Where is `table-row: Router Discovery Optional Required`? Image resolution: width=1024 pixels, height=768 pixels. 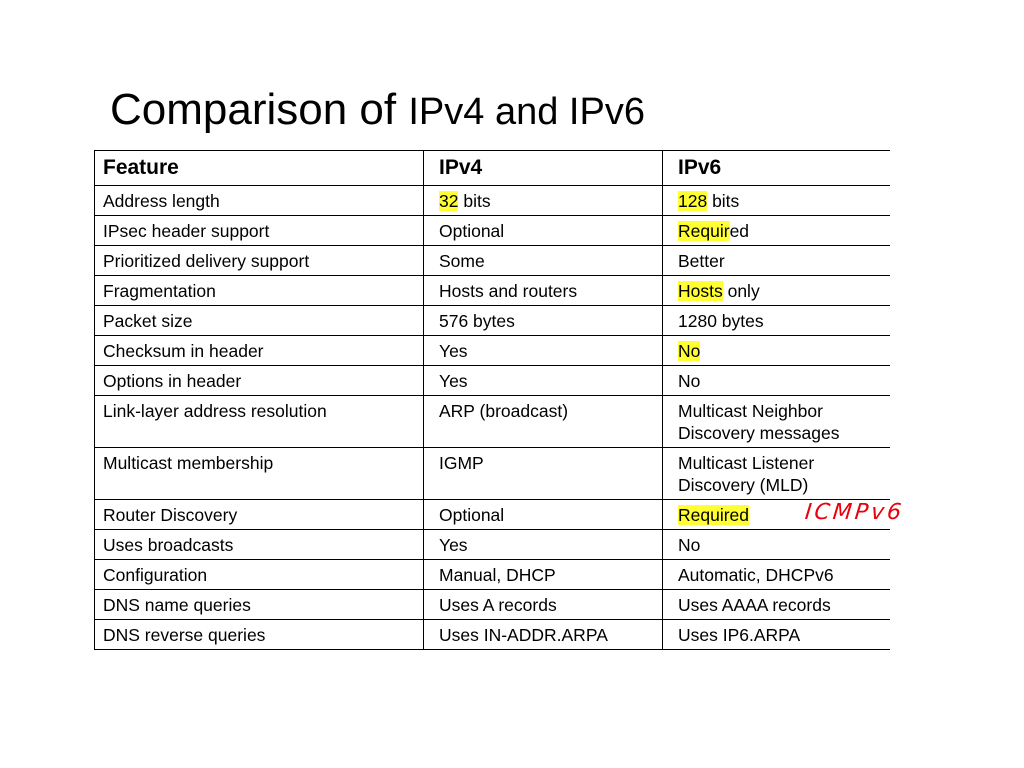
table-row: Router Discovery Optional Required is located at coordinates (492, 514).